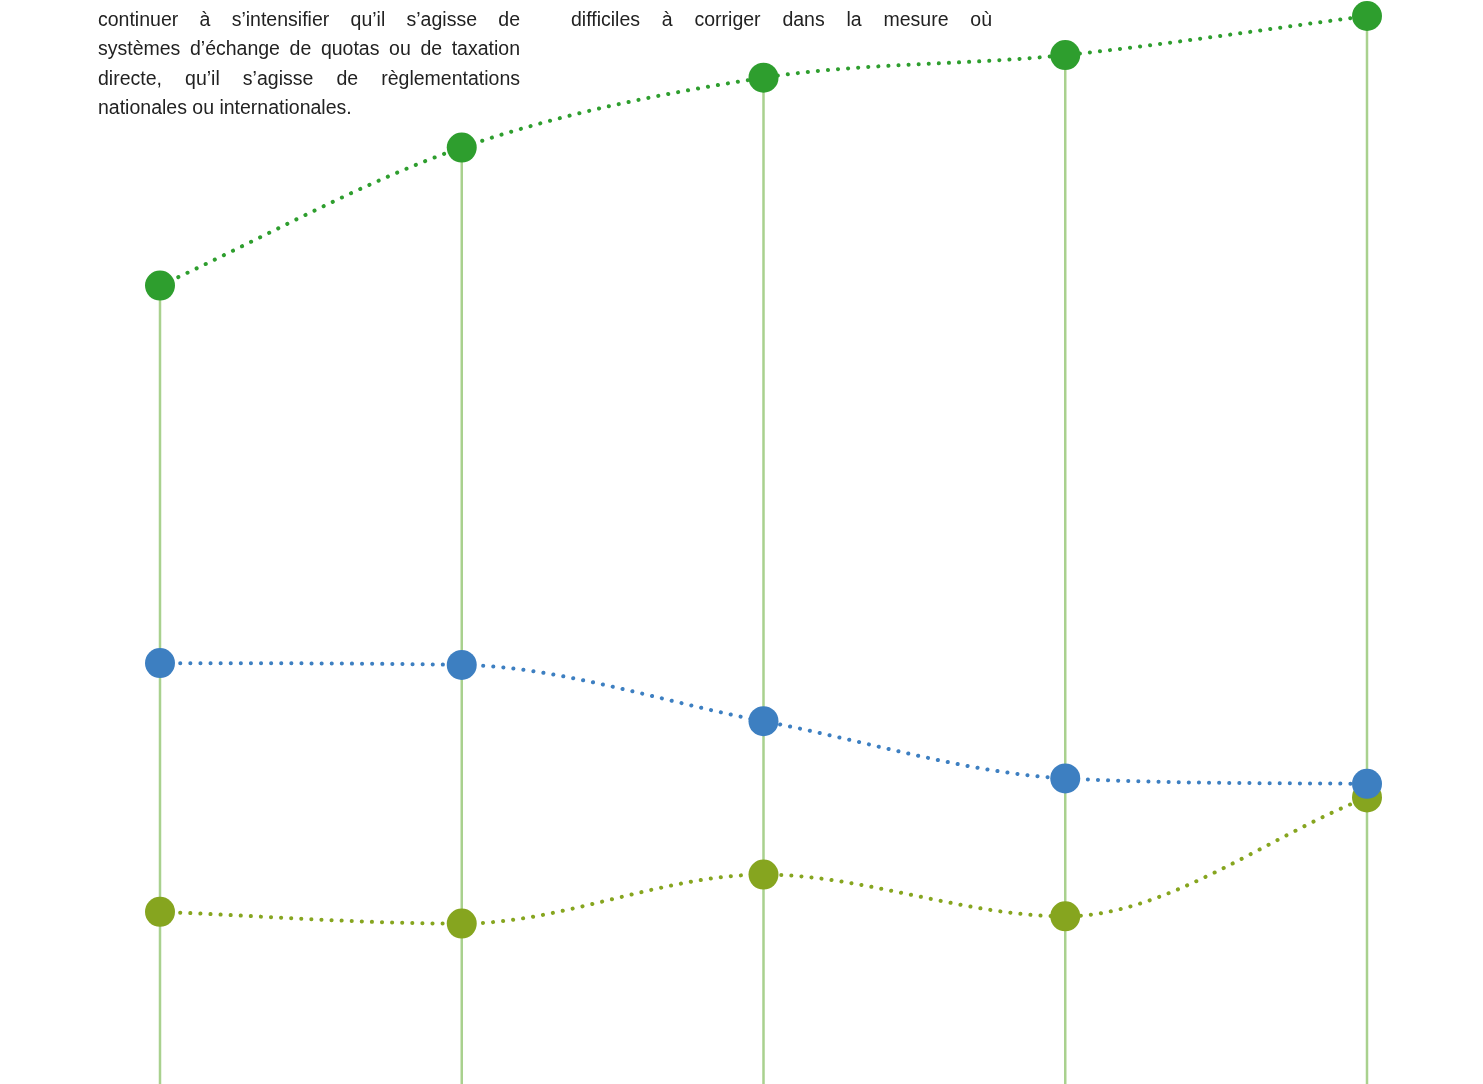 This screenshot has height=1084, width=1483. What do you see at coordinates (781, 19) in the screenshot?
I see `annotation: difficiles à corriger dans la mesure où` at bounding box center [781, 19].